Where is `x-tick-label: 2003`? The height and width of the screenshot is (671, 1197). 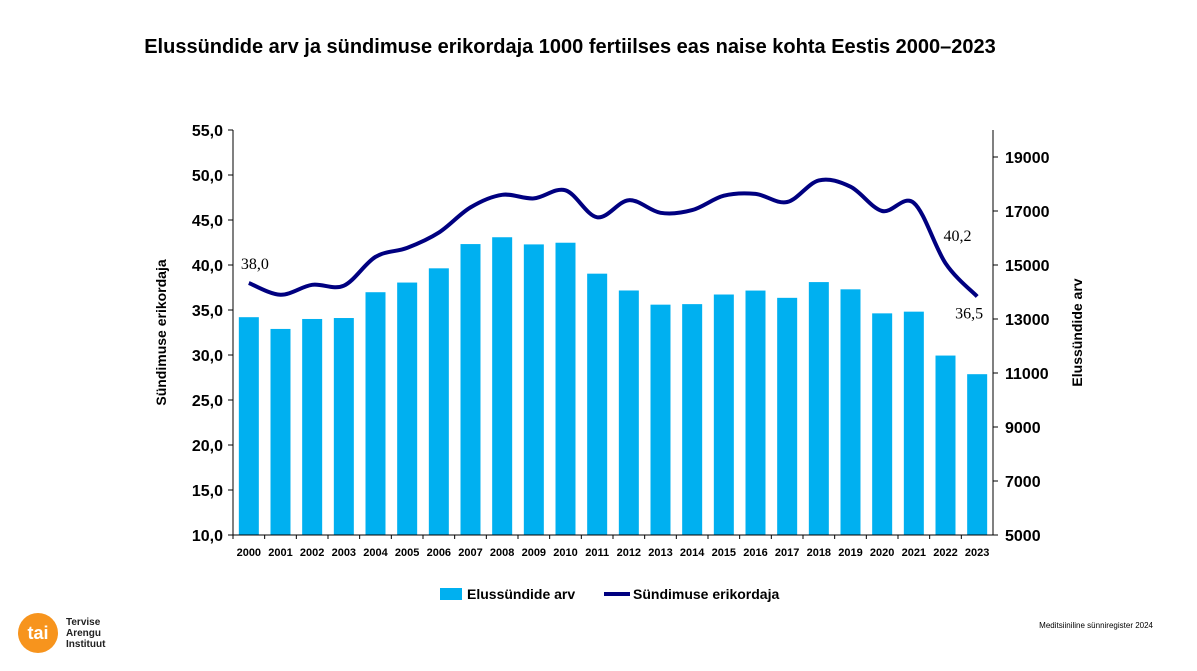 x-tick-label: 2003 is located at coordinates (344, 553).